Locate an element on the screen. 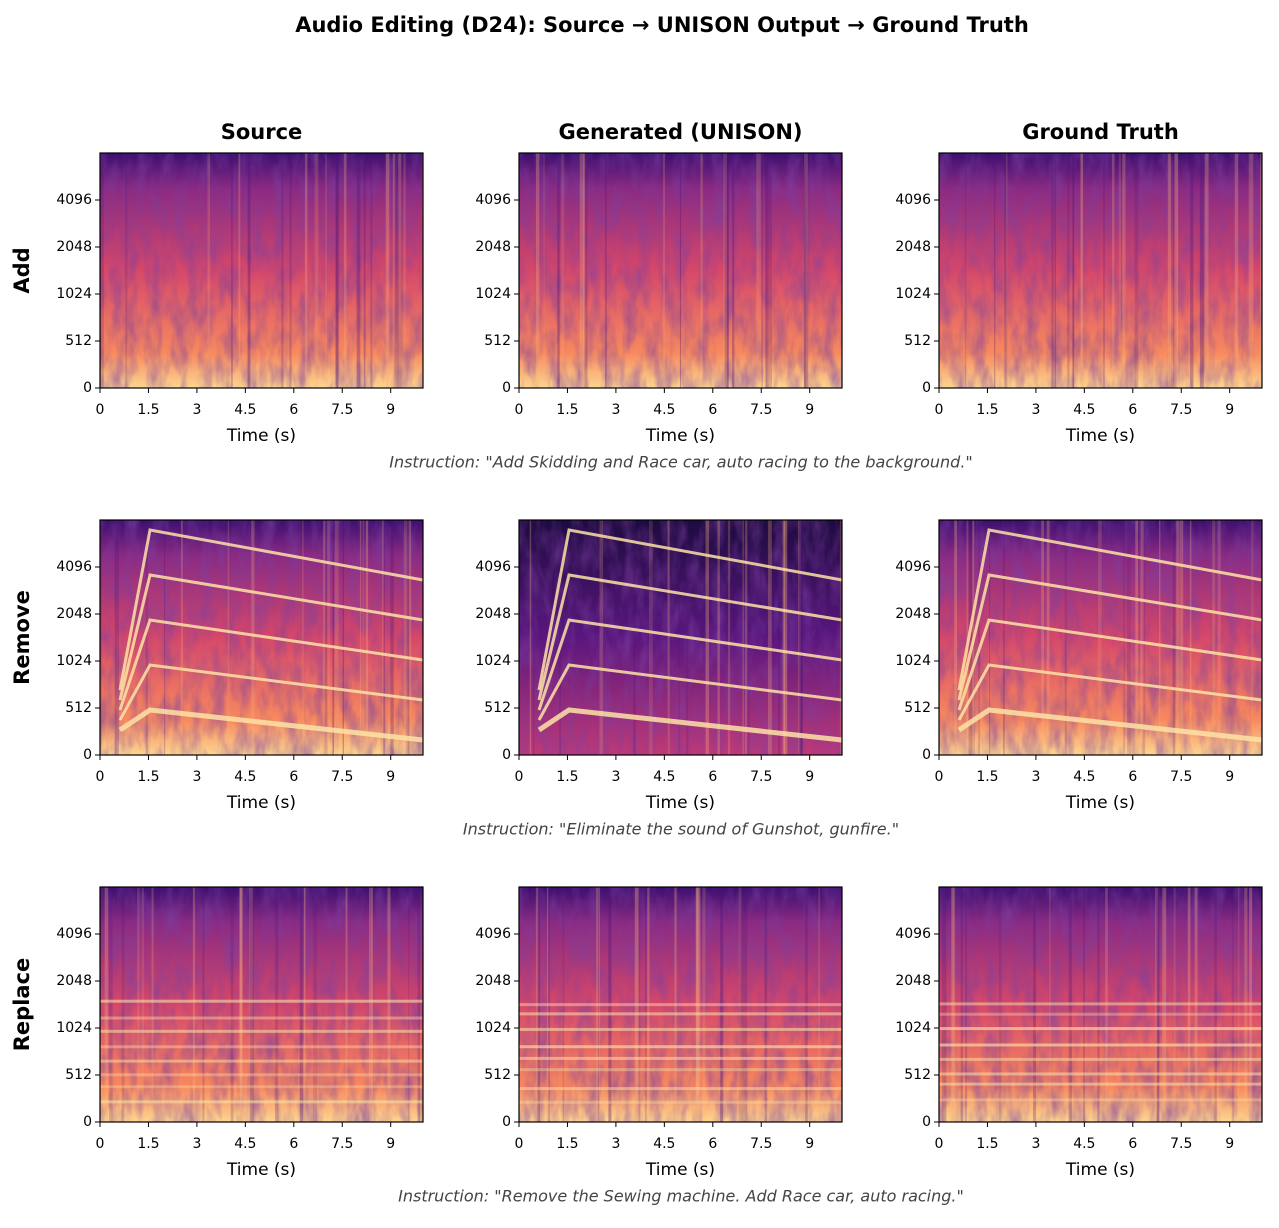  x-tick-label: 4.5 is located at coordinates (664, 410).